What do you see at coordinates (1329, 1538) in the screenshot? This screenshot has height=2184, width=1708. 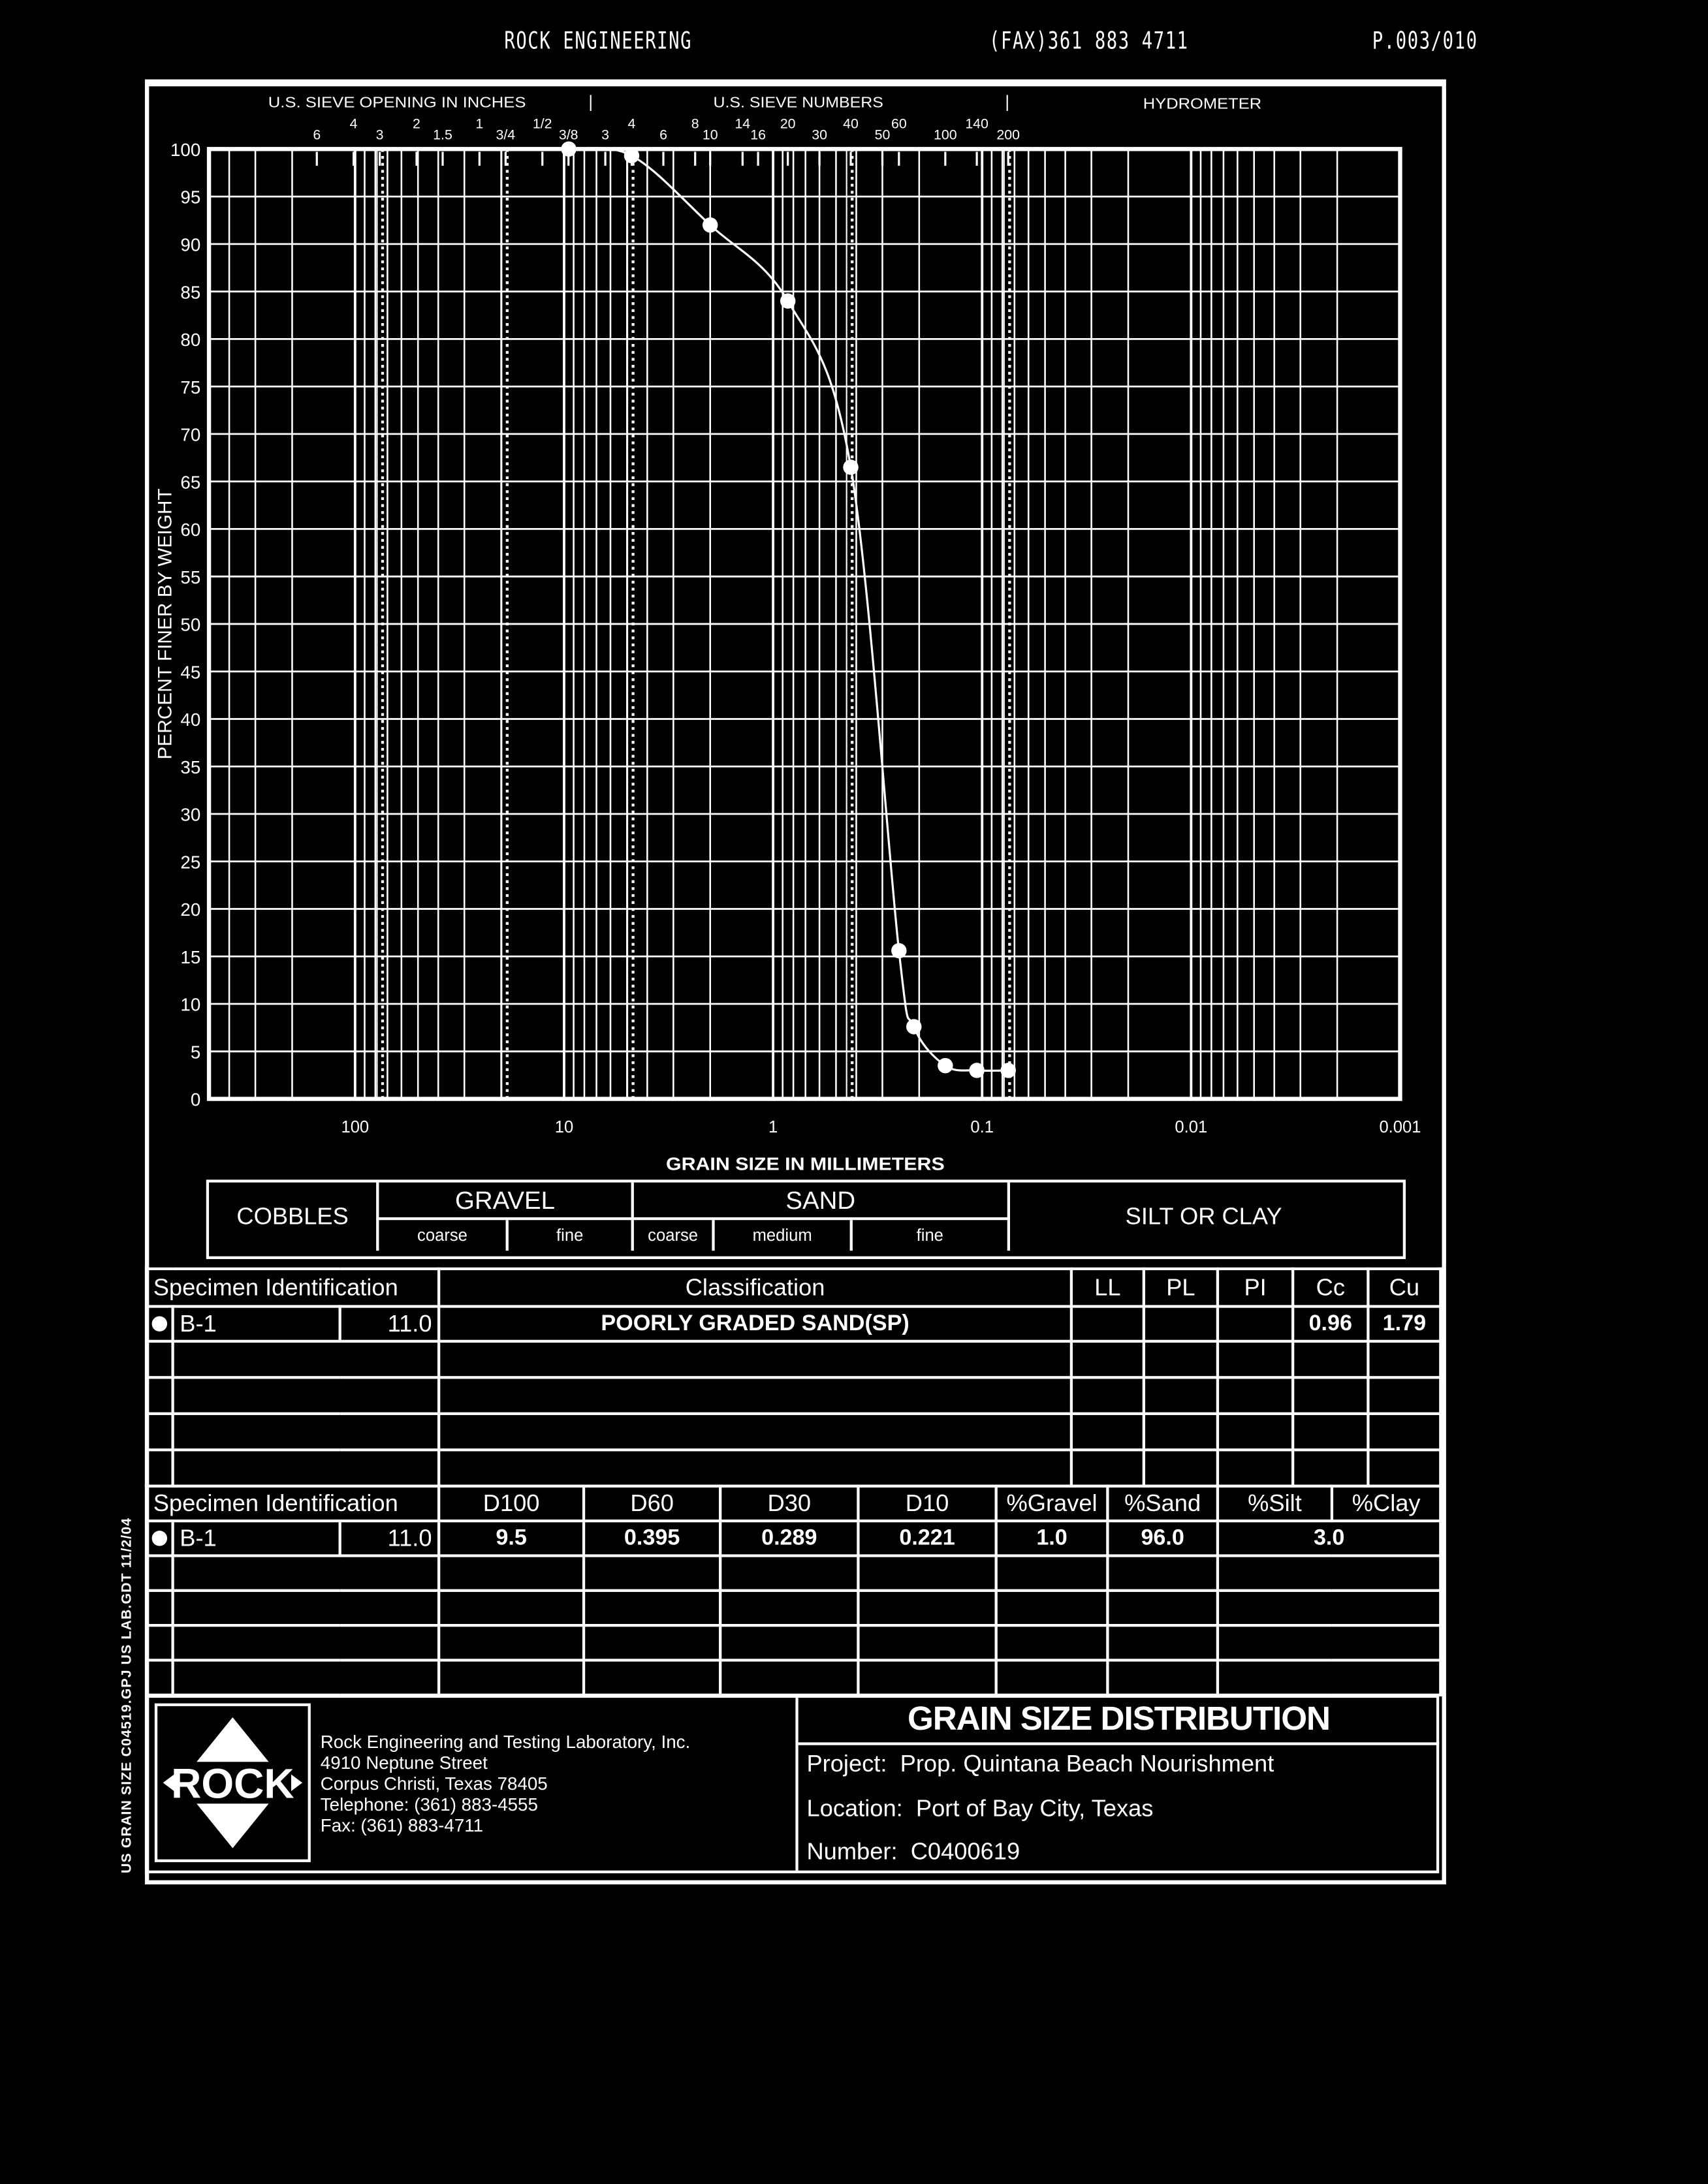 I see `silt-clay-percent: 3.0` at bounding box center [1329, 1538].